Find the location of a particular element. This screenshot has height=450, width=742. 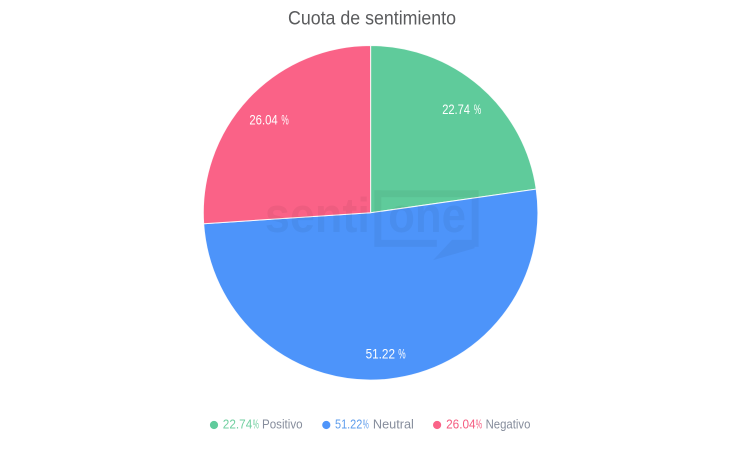

svg-text: Negativo is located at coordinates (508, 423).